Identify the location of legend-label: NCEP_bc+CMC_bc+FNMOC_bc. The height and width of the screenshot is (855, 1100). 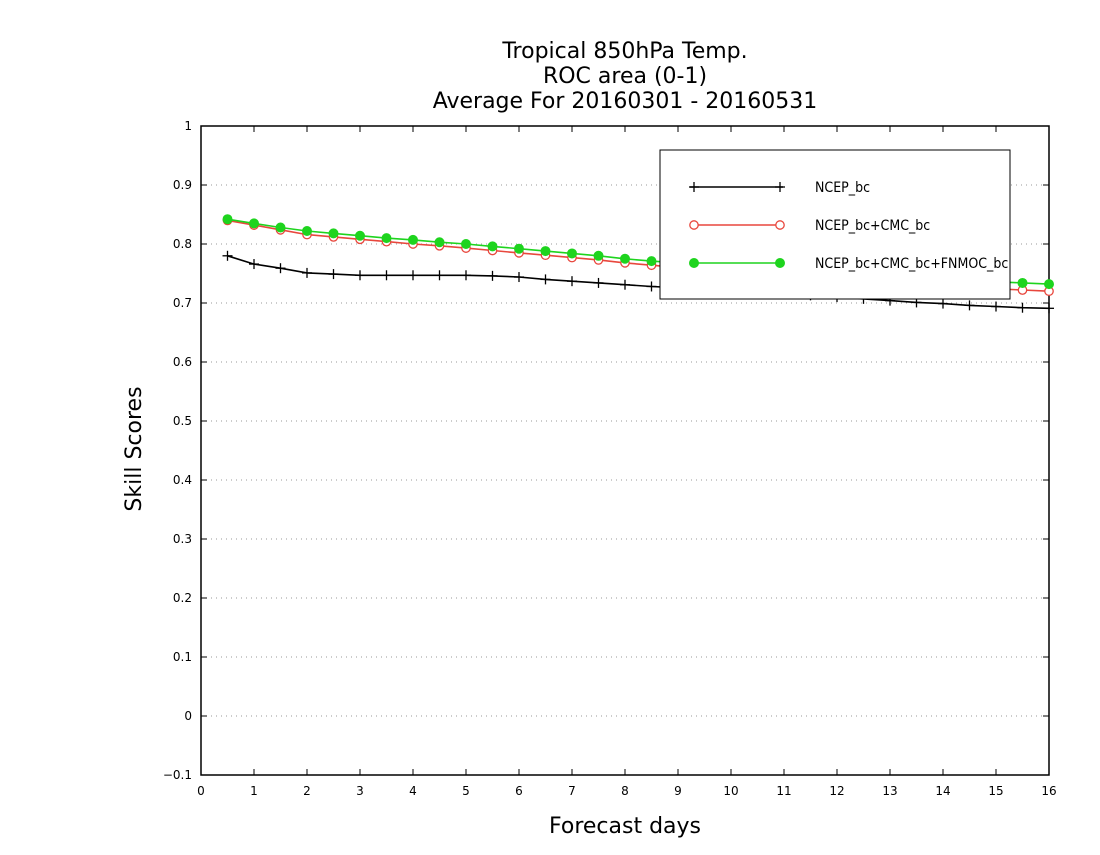
(911, 264).